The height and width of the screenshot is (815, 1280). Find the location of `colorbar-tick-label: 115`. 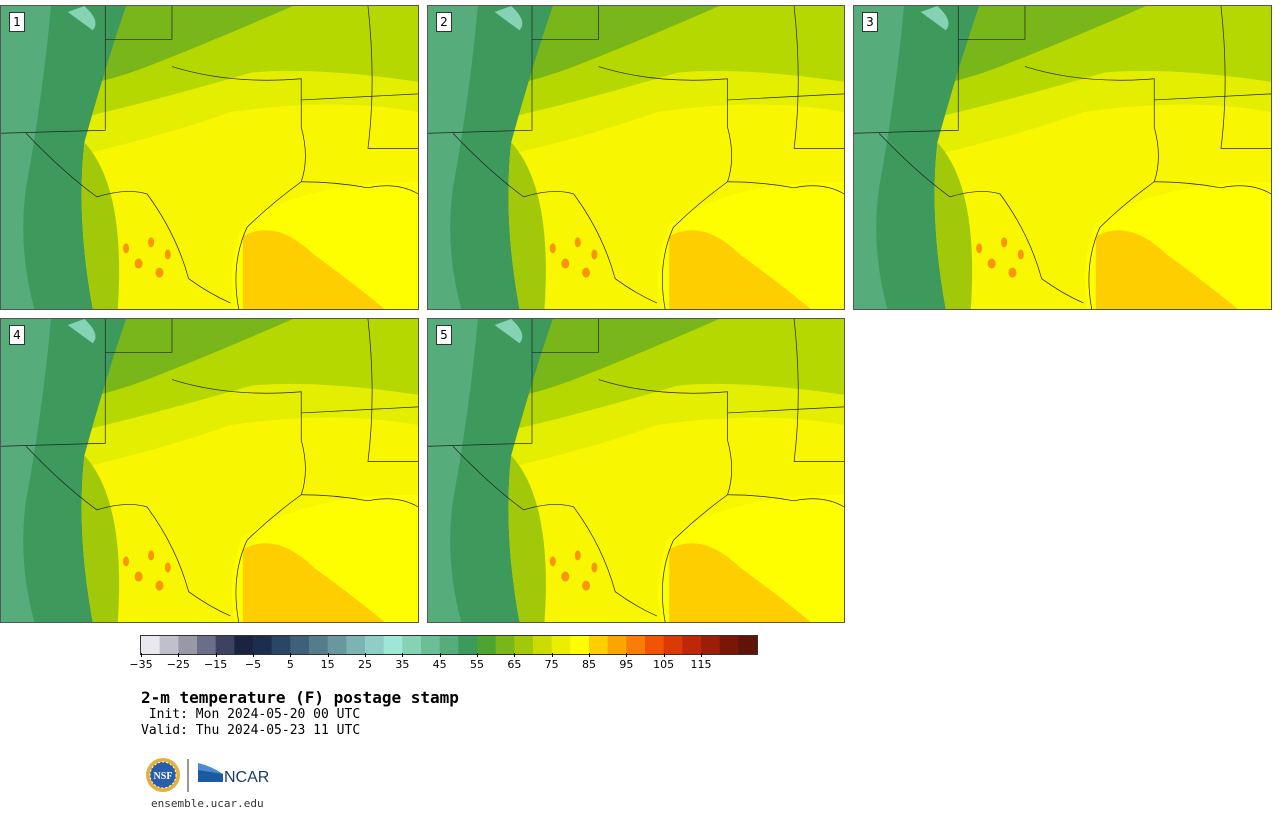

colorbar-tick-label: 115 is located at coordinates (701, 664).